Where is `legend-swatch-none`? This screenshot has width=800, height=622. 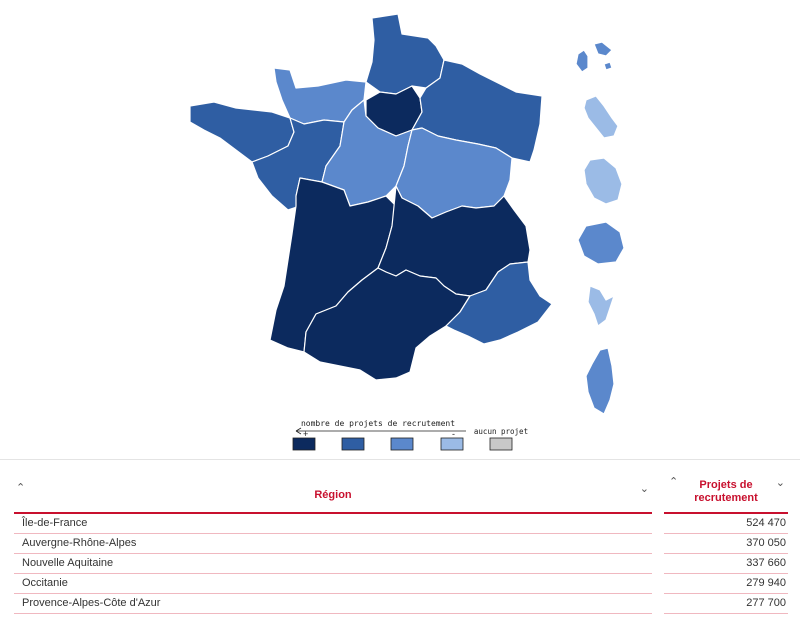
legend-swatch-none is located at coordinates (501, 444).